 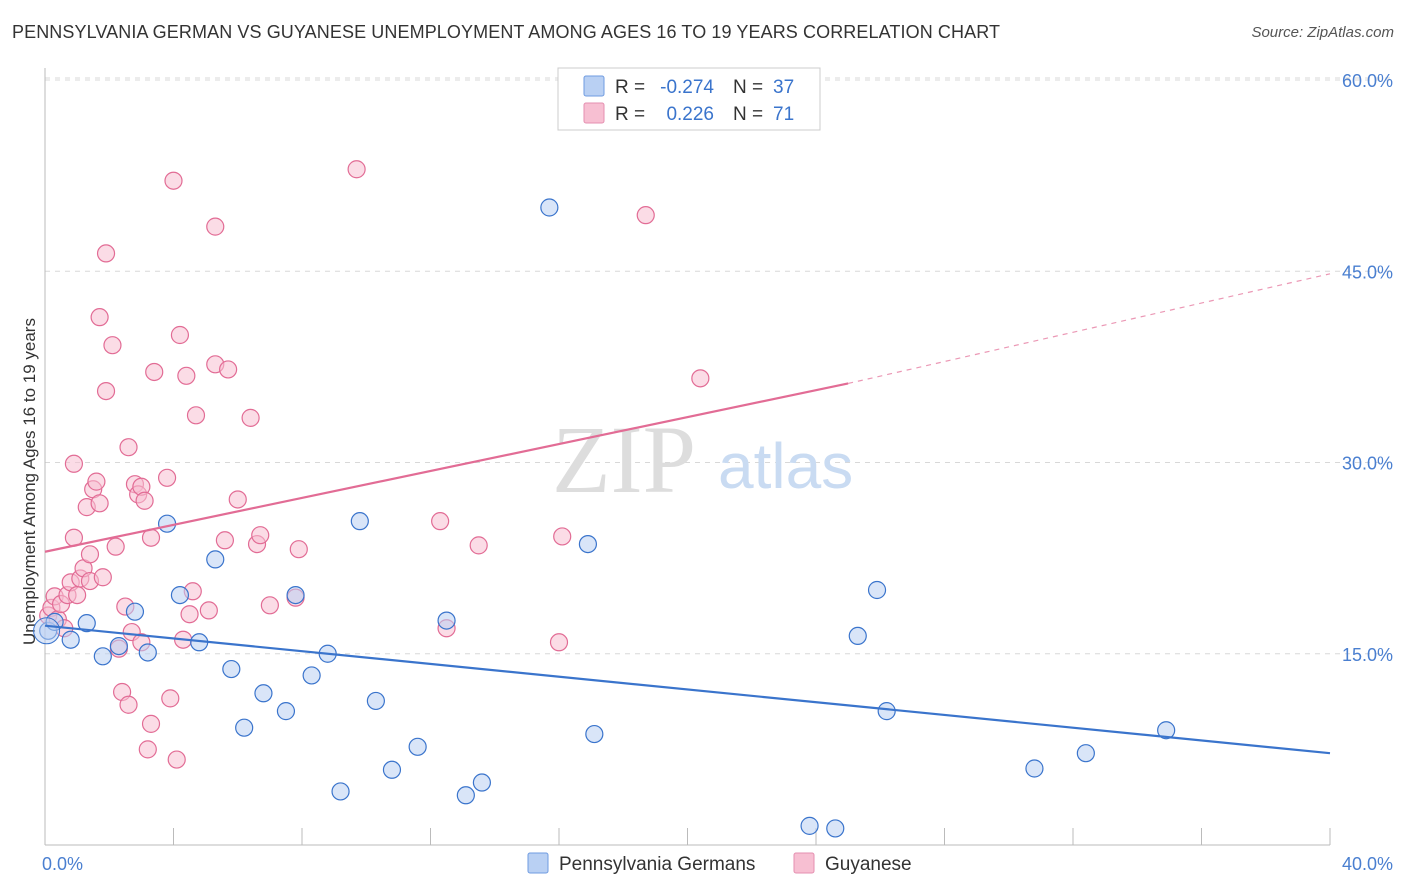 I want to click on x-tick-label-0: 0.0%, so click(x=62, y=864).